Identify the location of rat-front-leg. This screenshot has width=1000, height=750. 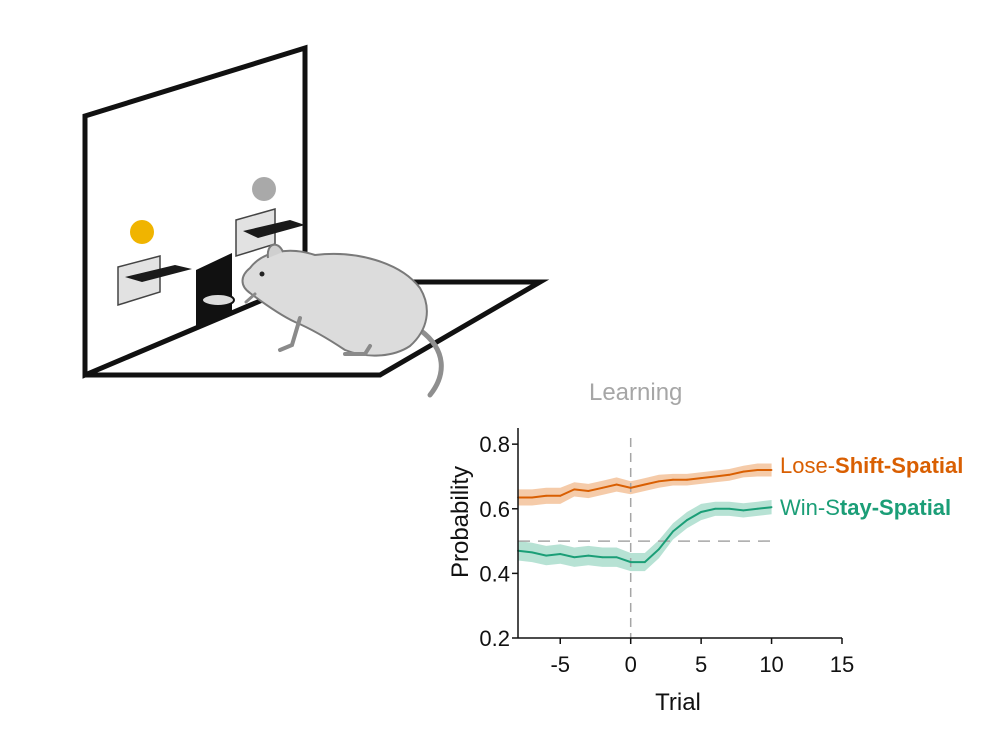
(290, 334).